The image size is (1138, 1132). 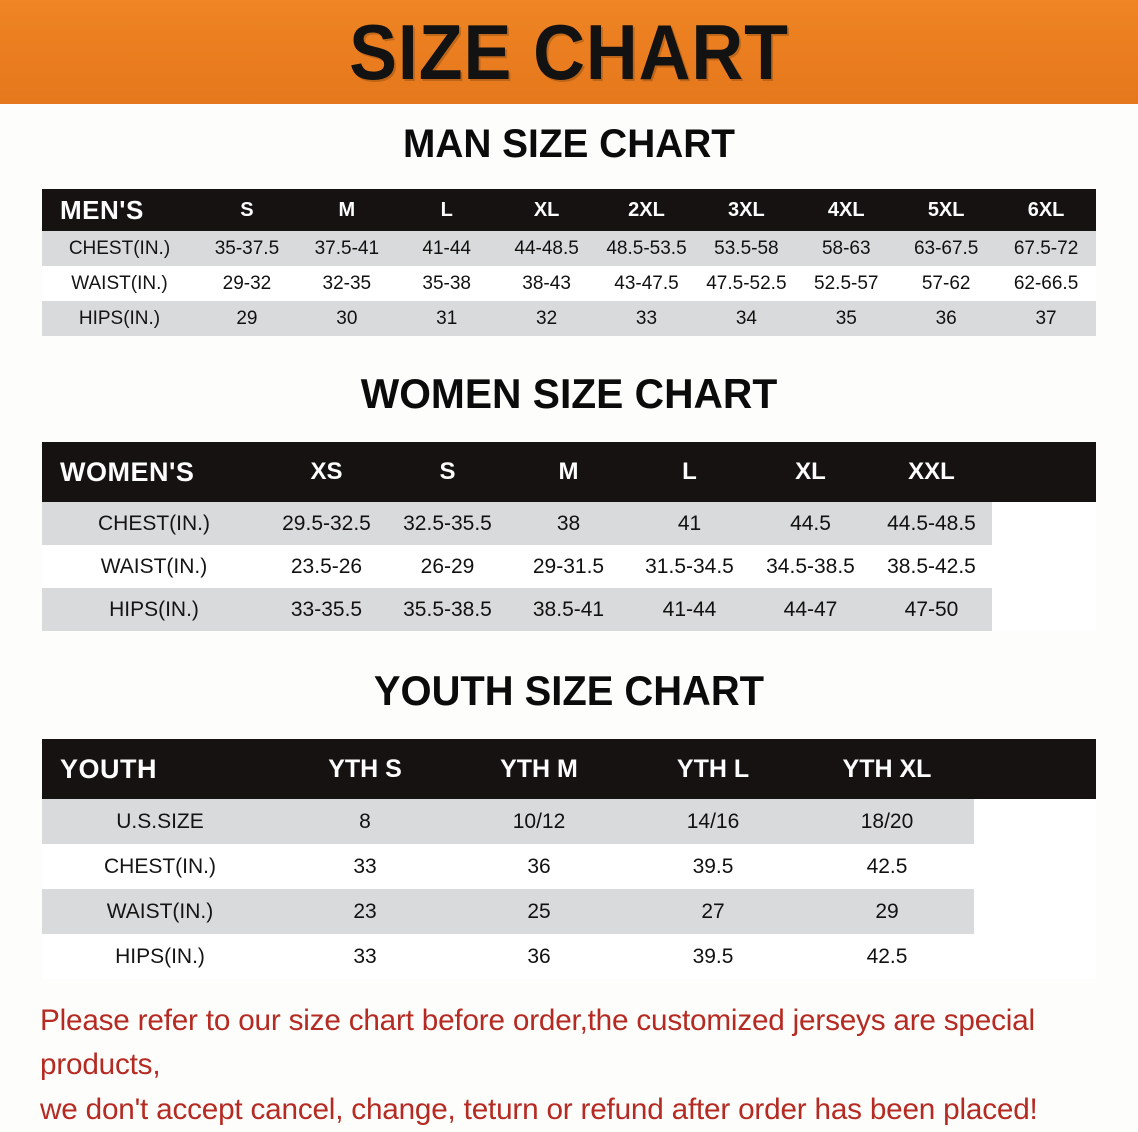 What do you see at coordinates (539, 956) in the screenshot?
I see `youth-cell: 36` at bounding box center [539, 956].